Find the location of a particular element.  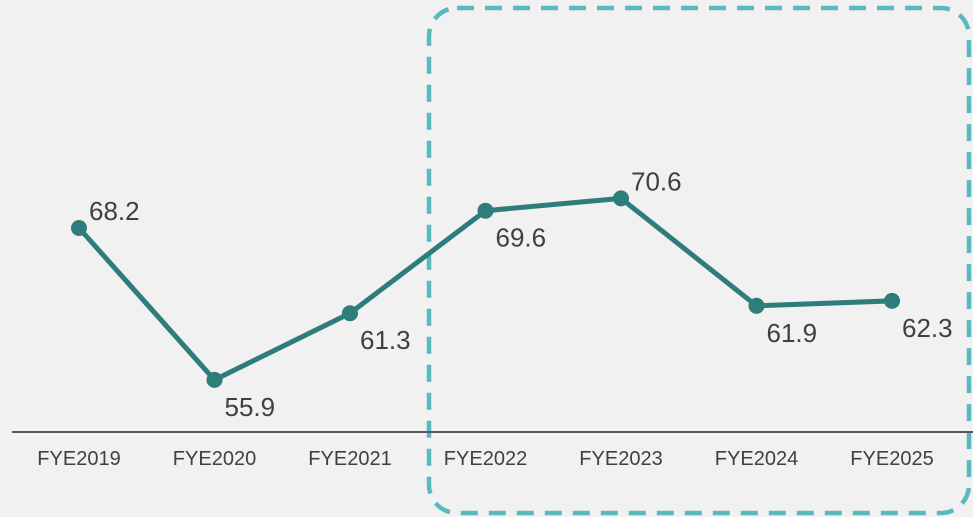

data-point-fye2019 is located at coordinates (79, 228).